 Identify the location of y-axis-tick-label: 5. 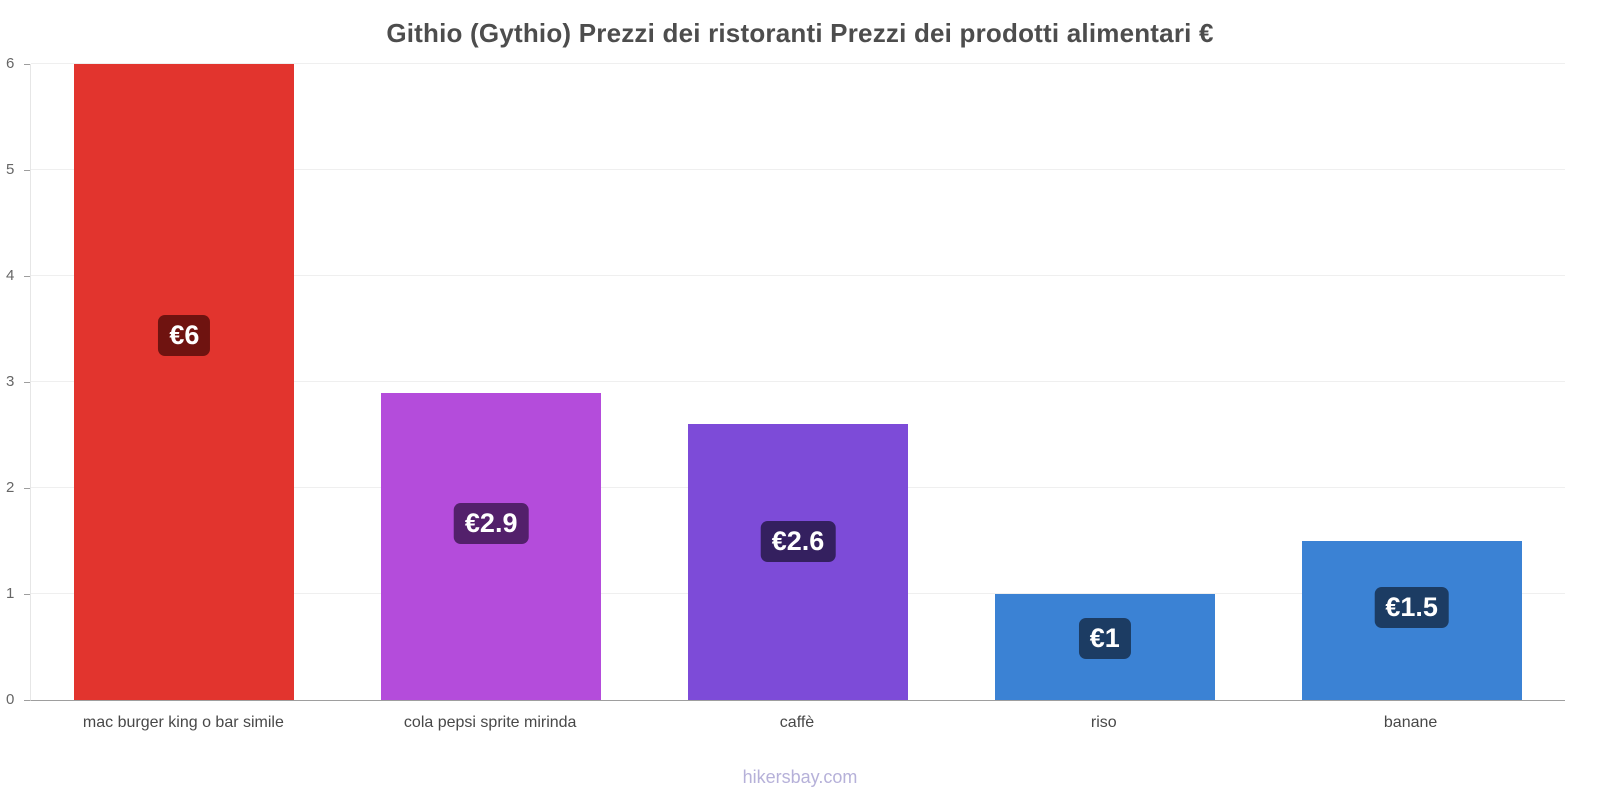
(10, 169).